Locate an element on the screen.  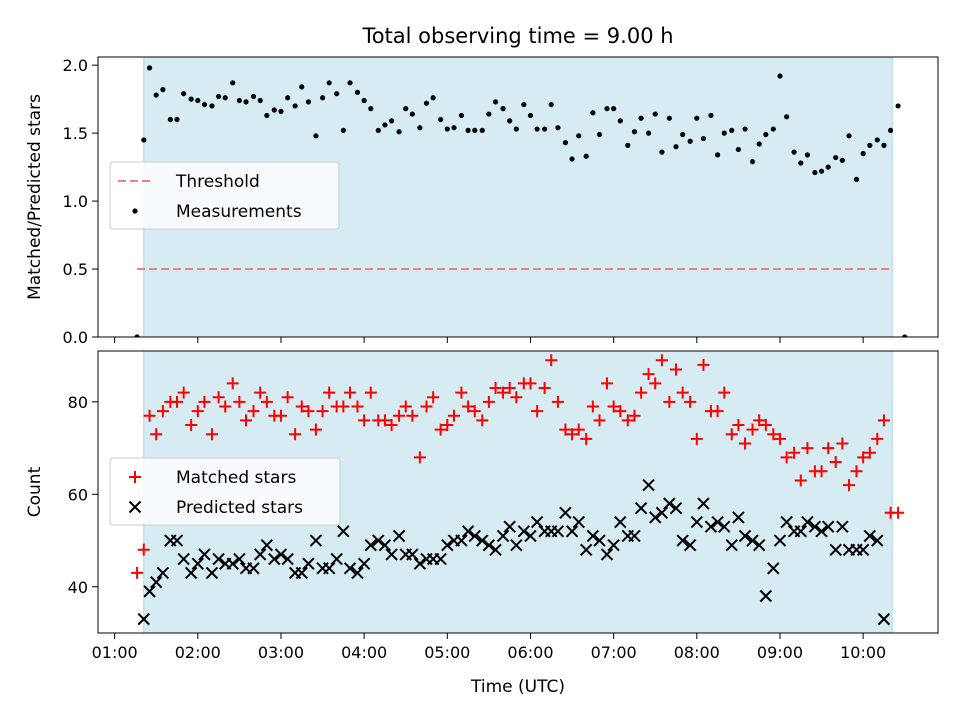
x-axis-title: Time (UTC) is located at coordinates (517, 687).